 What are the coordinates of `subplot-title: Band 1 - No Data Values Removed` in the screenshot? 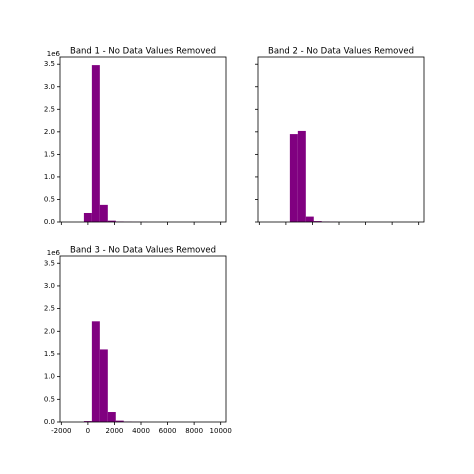 It's located at (143, 52).